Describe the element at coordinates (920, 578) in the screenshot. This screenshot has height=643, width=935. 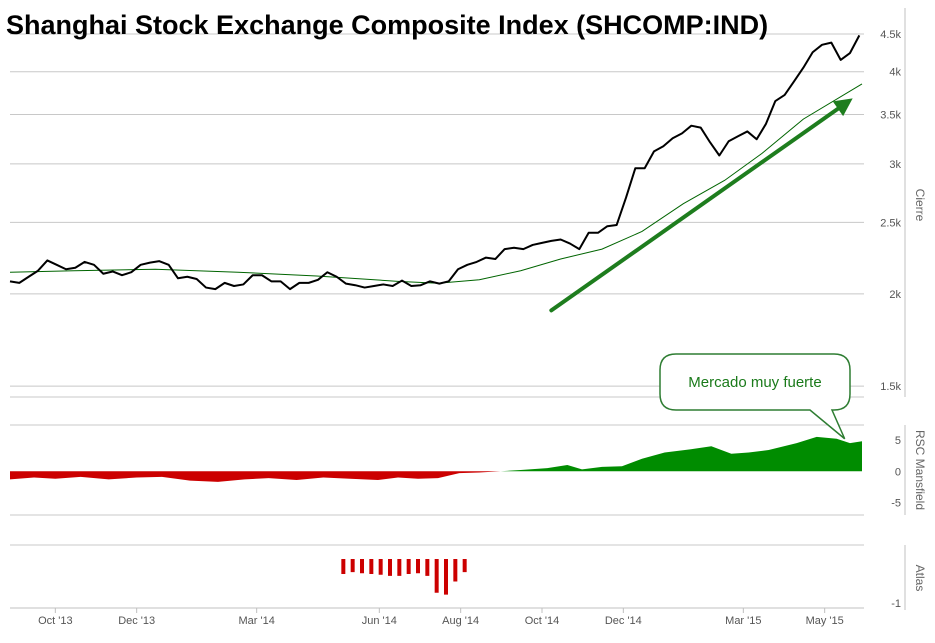
I see `atlas-ylabel: Atlas` at that location.